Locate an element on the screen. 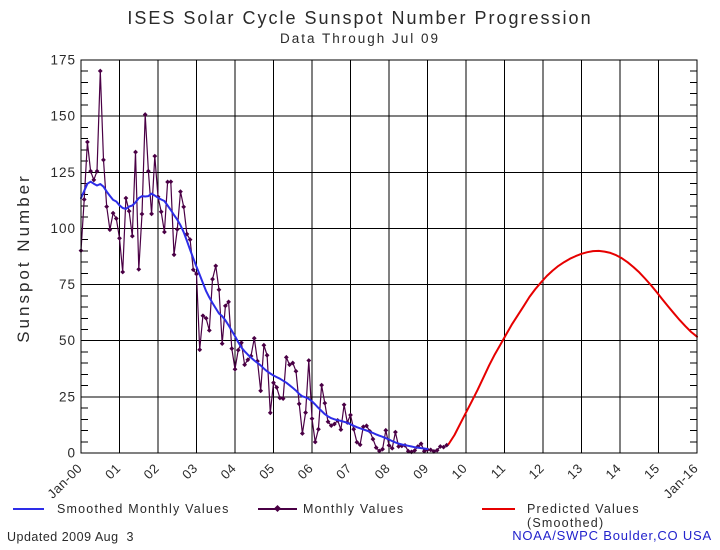  svg-text: 11 is located at coordinates (498, 471).